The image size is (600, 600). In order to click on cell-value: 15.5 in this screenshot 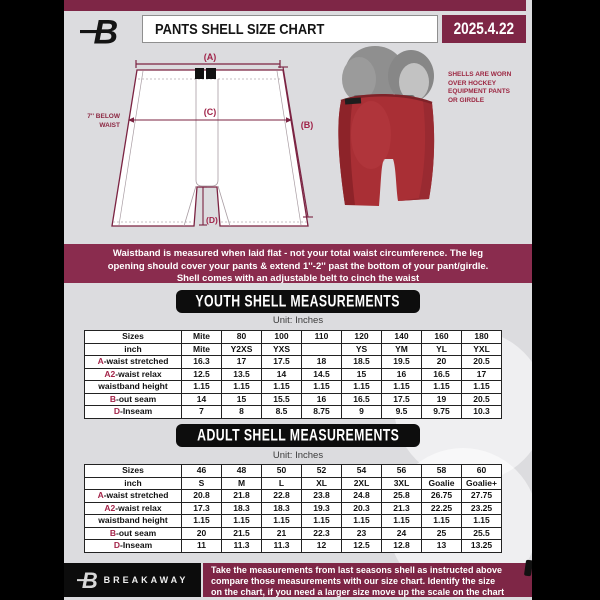, I will do `click(281, 399)`.